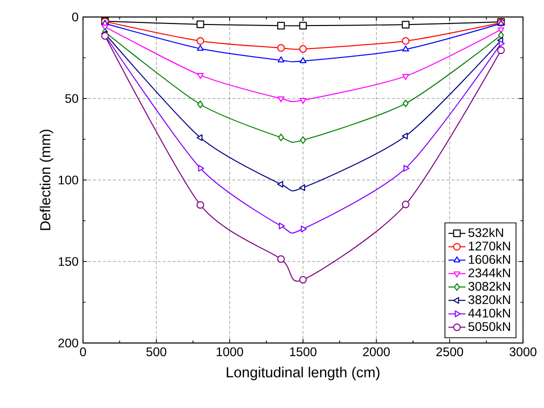 The image size is (544, 408). What do you see at coordinates (489, 273) in the screenshot?
I see `legend-label: 2344kN` at bounding box center [489, 273].